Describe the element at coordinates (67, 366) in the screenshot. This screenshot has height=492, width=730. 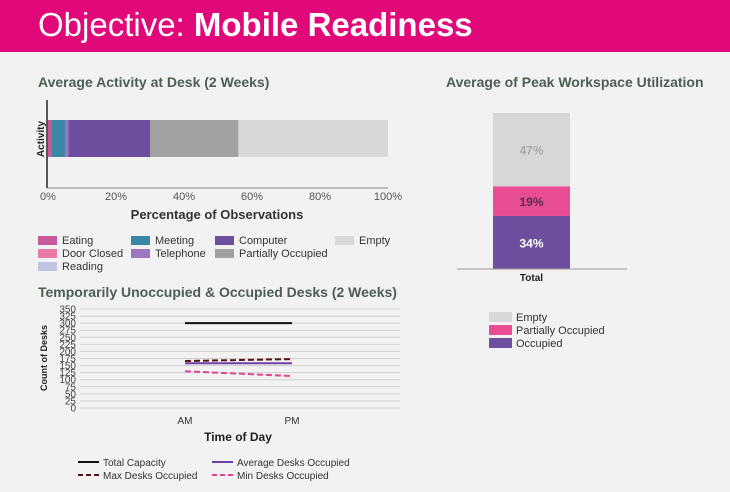
I see `y-tick-label: 150` at that location.